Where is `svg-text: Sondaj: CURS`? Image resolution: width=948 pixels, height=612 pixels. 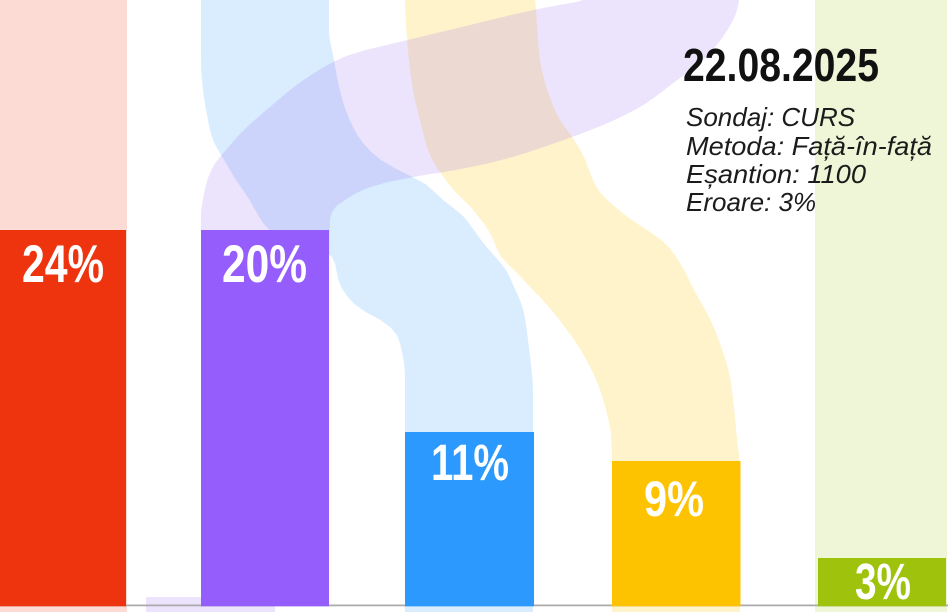 svg-text: Sondaj: CURS is located at coordinates (771, 117).